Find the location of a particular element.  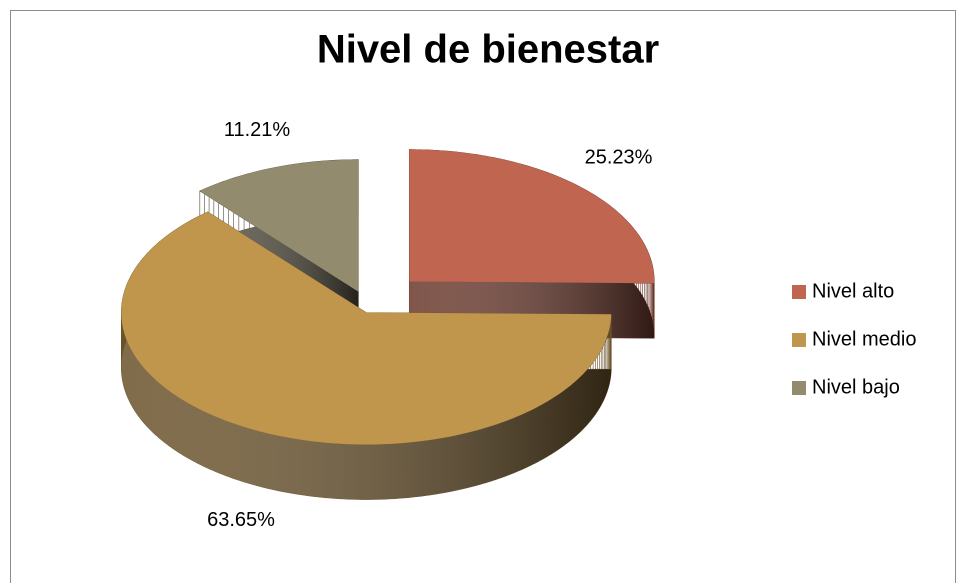

legend-label: Nivel bajo is located at coordinates (856, 387).